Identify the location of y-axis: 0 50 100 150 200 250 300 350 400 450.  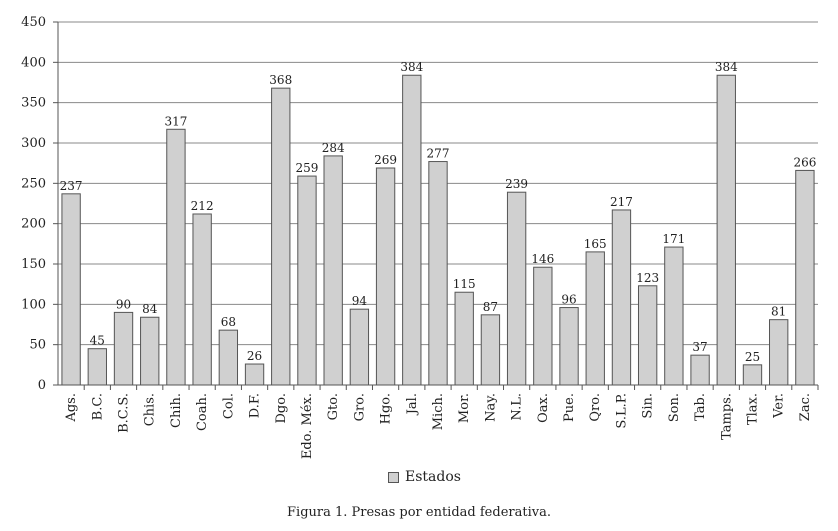
(40, 204).